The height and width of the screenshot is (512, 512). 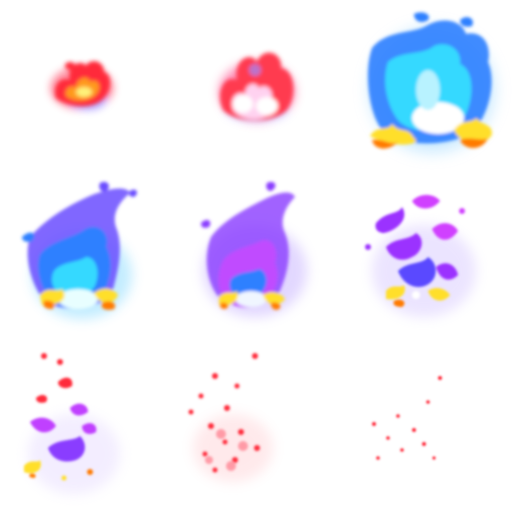 I want to click on frame-2-bloom-flame, so click(x=256, y=85).